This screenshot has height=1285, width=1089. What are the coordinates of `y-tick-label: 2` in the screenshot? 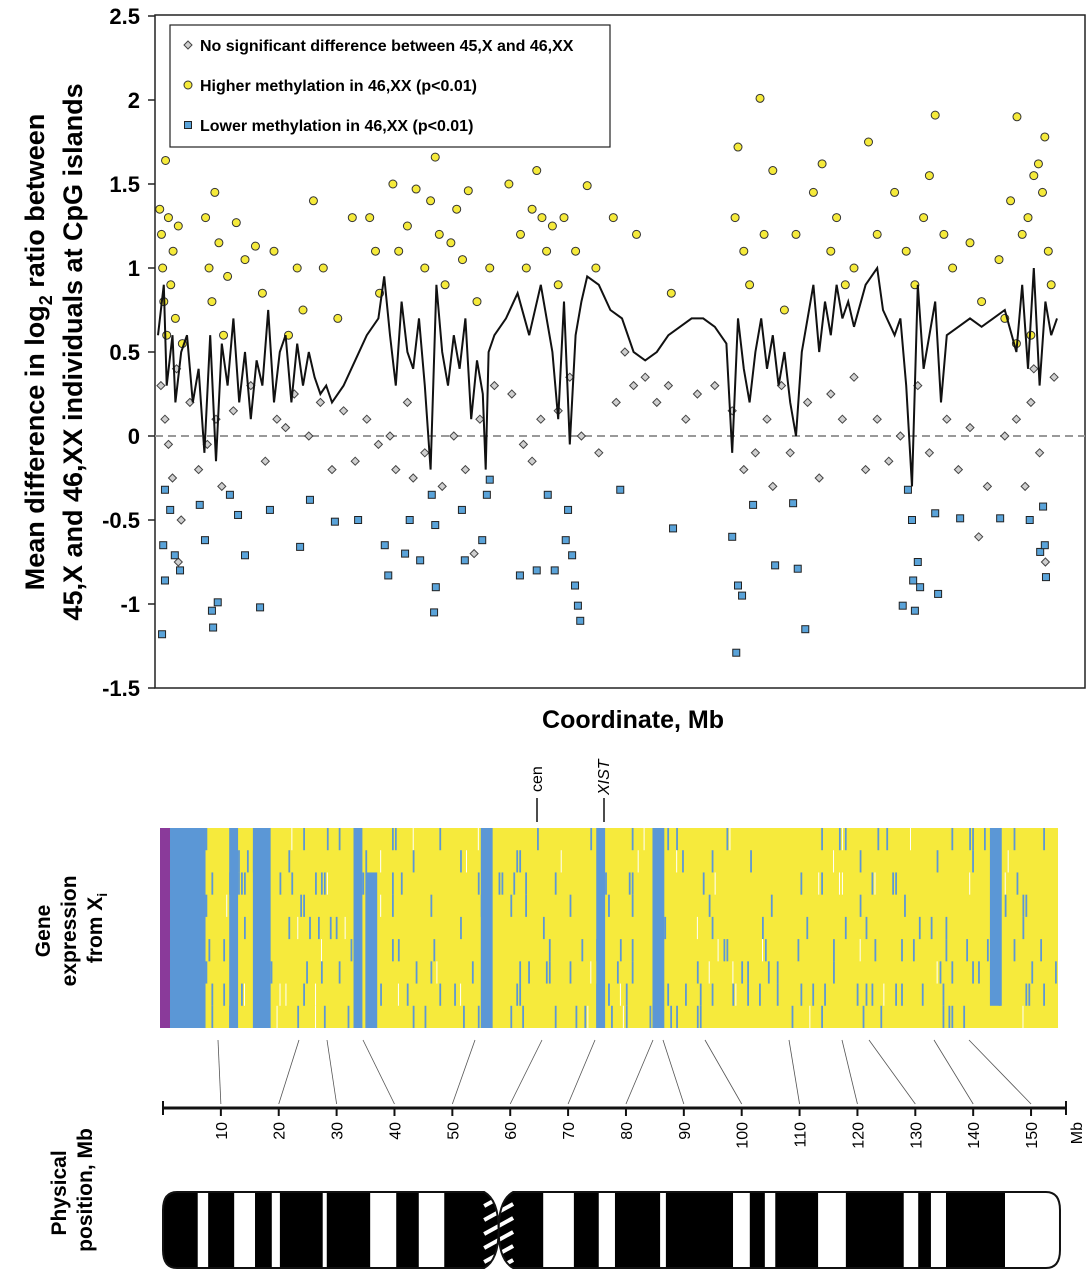 It's located at (134, 100).